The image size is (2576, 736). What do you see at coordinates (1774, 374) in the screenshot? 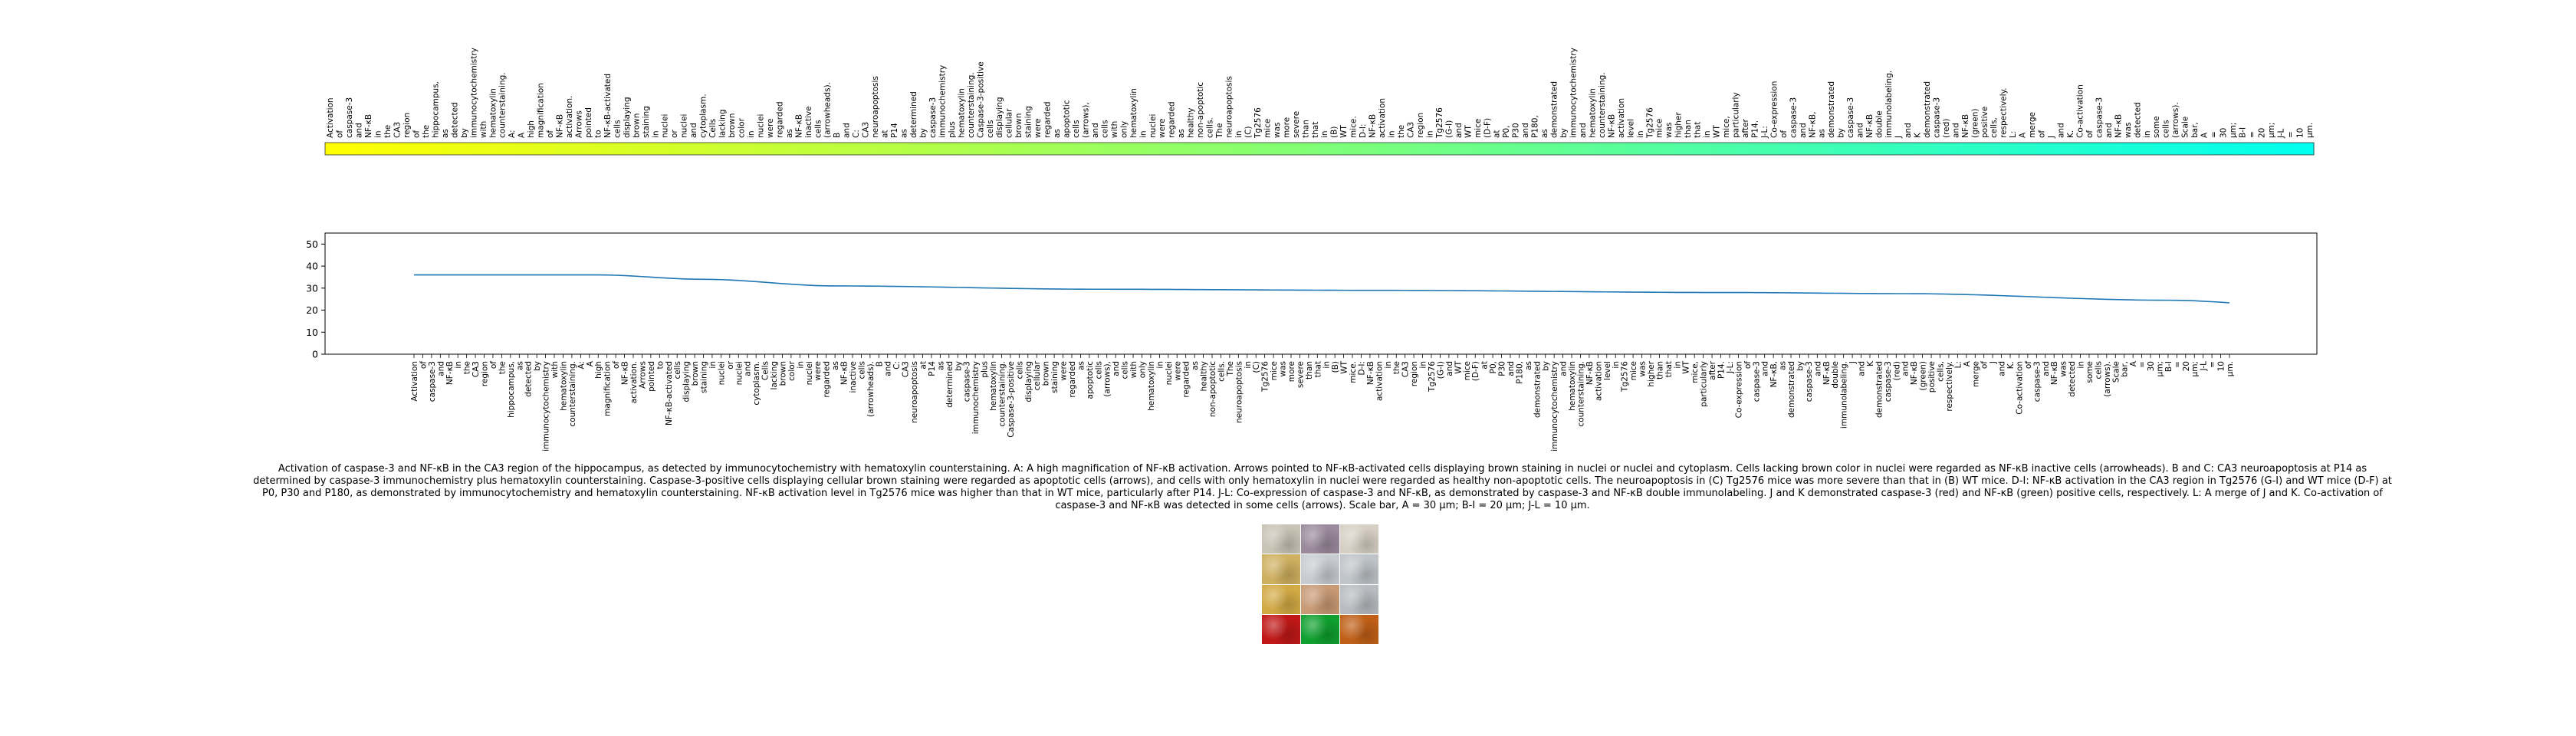
I see `x-tick-label: NF-κB,` at bounding box center [1774, 374].